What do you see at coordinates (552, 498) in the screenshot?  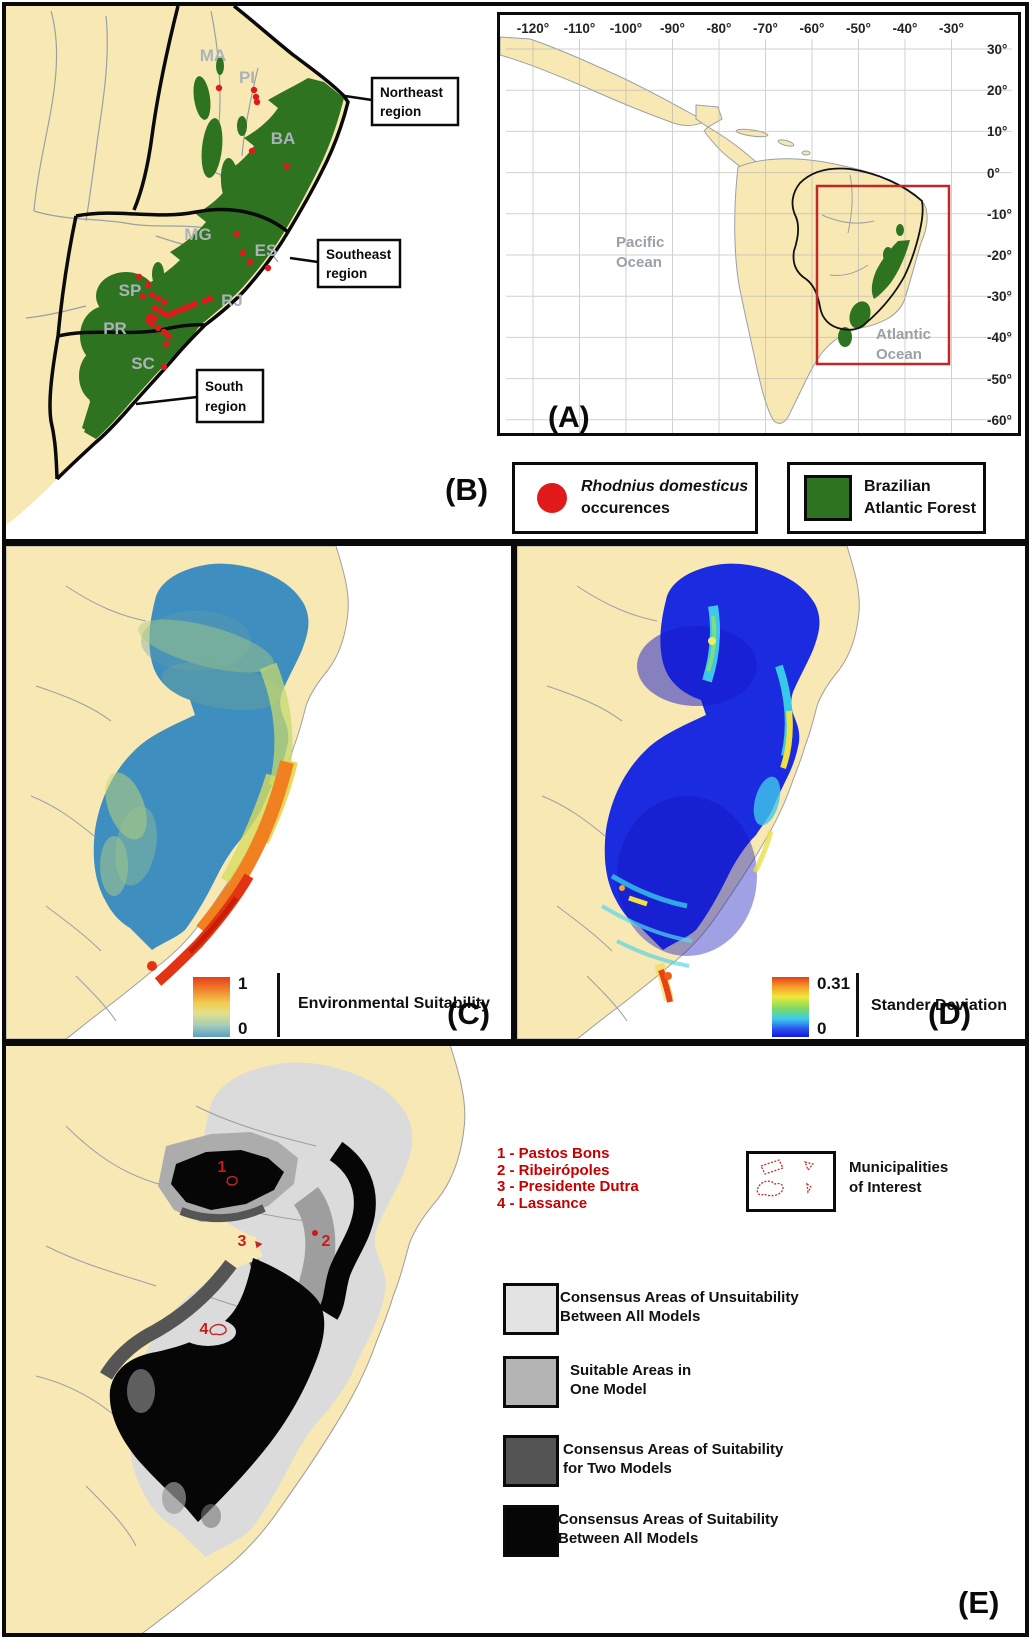 I see `occurrence-dot-icon` at bounding box center [552, 498].